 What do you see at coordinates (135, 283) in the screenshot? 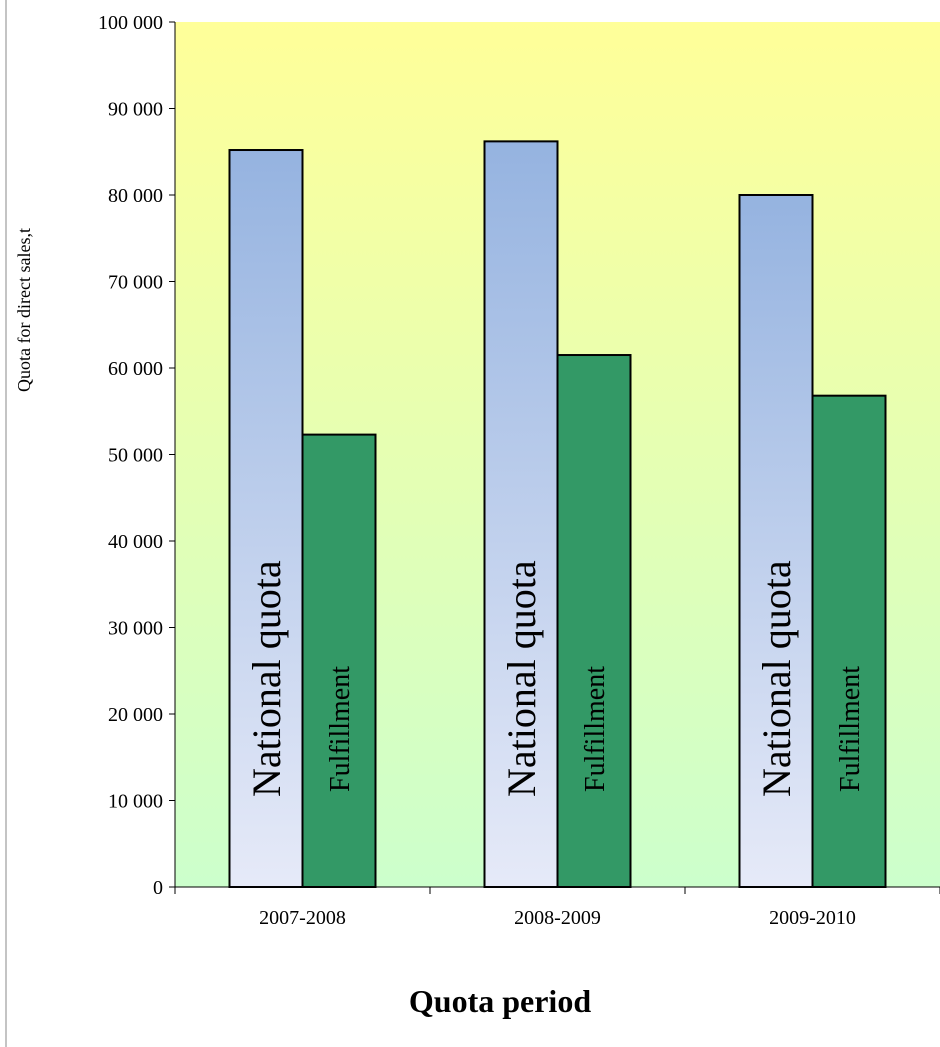
I see `y-tick-label: 70 000` at bounding box center [135, 283].